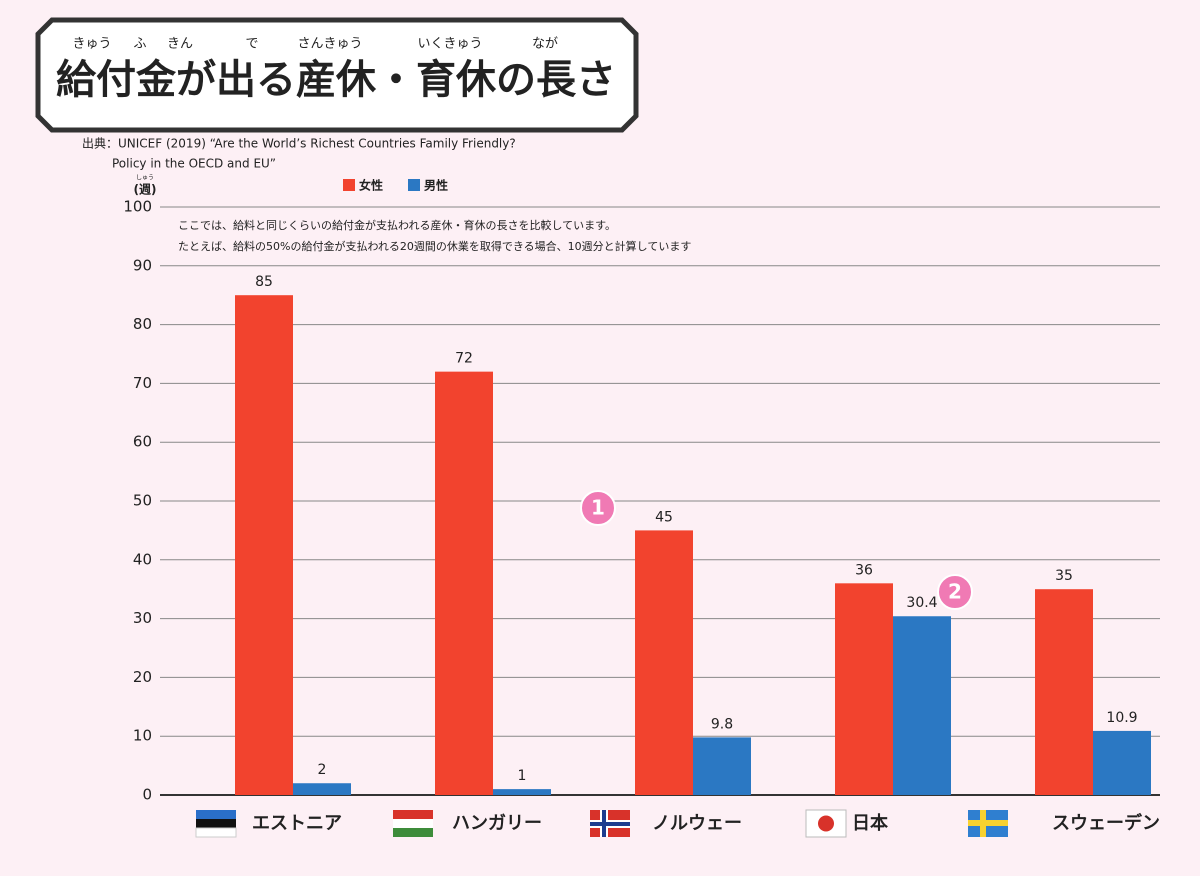 This screenshot has width=1200, height=876. What do you see at coordinates (397, 225) in the screenshot?
I see `note: ここでは、給料と同じくらいの給付金が支払われる産休・育休の長さを比較しています。` at bounding box center [397, 225].